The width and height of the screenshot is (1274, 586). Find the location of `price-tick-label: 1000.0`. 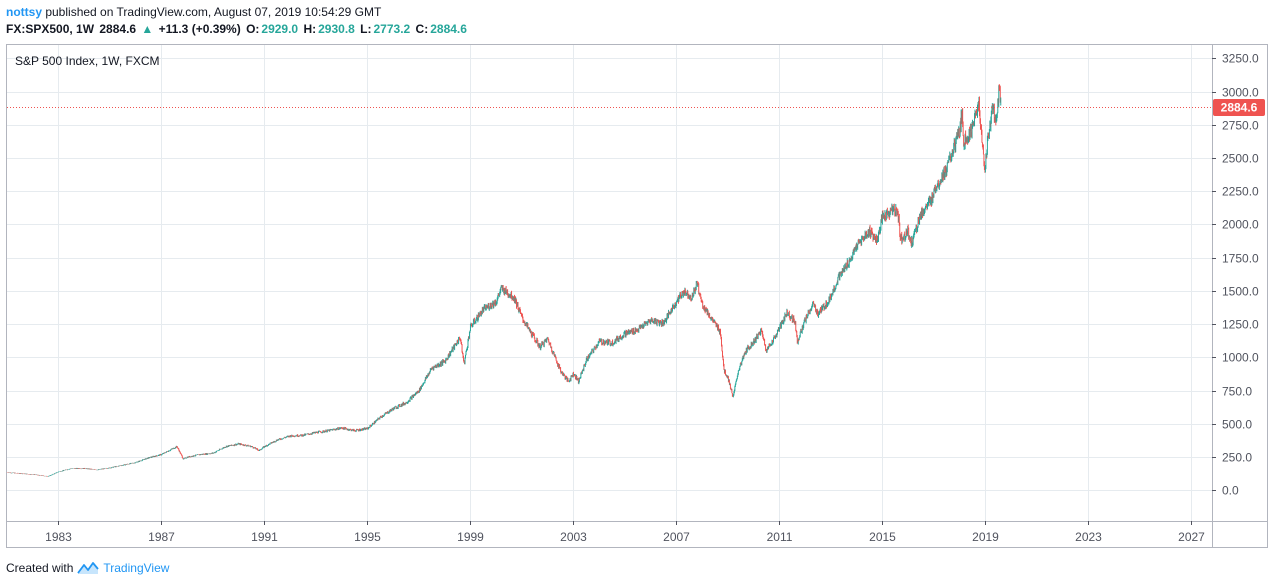

price-tick-label: 1000.0 is located at coordinates (1240, 358).